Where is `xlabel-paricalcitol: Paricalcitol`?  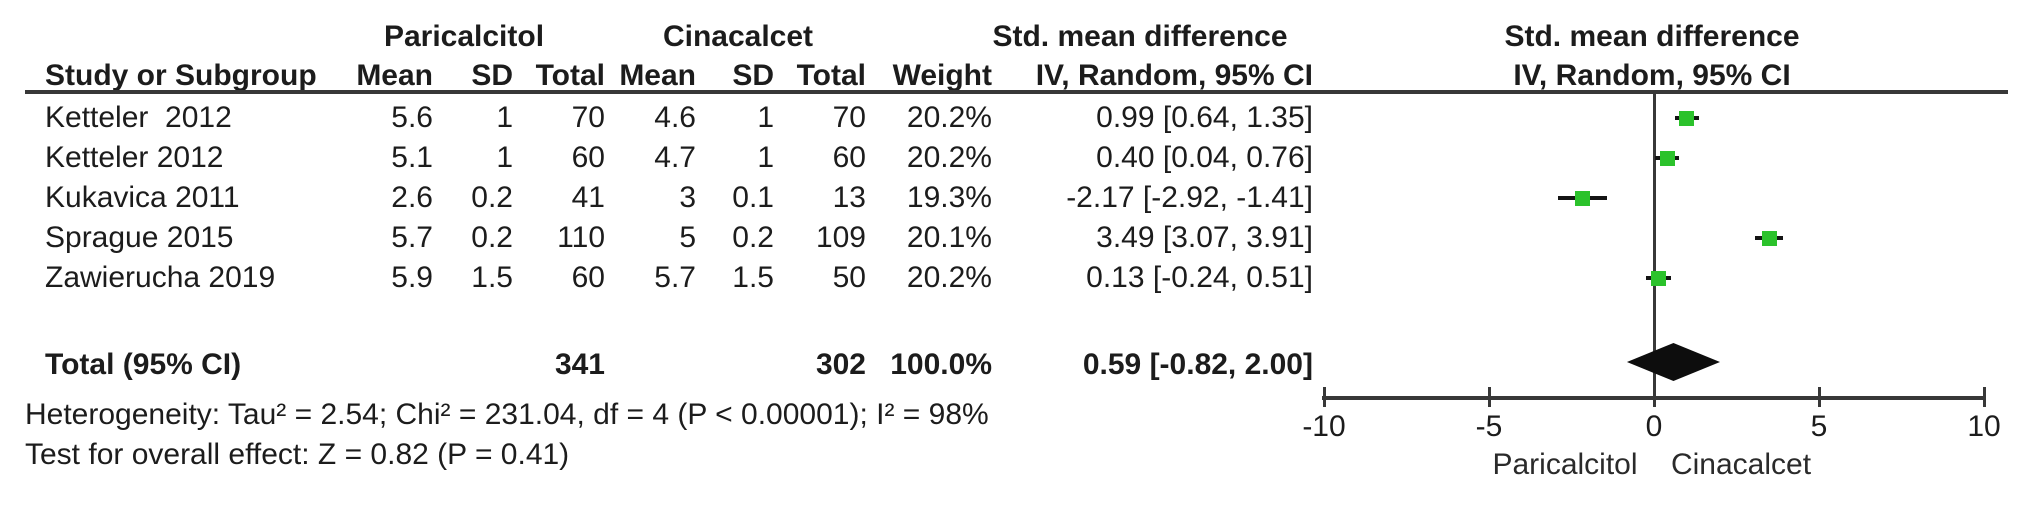 xlabel-paricalcitol: Paricalcitol is located at coordinates (1565, 464).